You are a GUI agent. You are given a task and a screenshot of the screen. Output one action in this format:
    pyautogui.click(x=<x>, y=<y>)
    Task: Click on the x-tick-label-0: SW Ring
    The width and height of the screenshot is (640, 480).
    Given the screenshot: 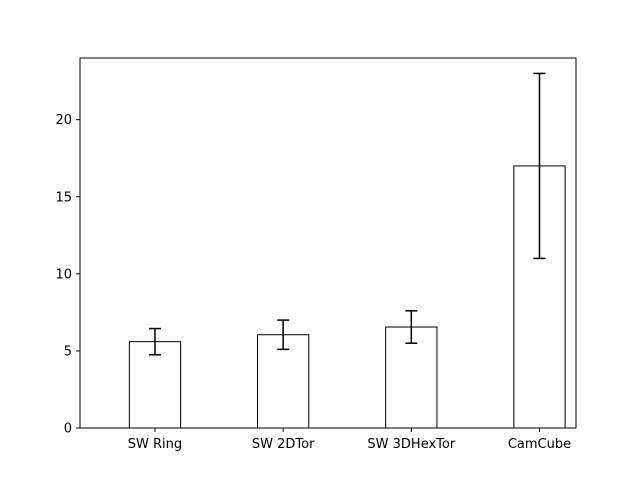 What is the action you would take?
    pyautogui.click(x=155, y=444)
    